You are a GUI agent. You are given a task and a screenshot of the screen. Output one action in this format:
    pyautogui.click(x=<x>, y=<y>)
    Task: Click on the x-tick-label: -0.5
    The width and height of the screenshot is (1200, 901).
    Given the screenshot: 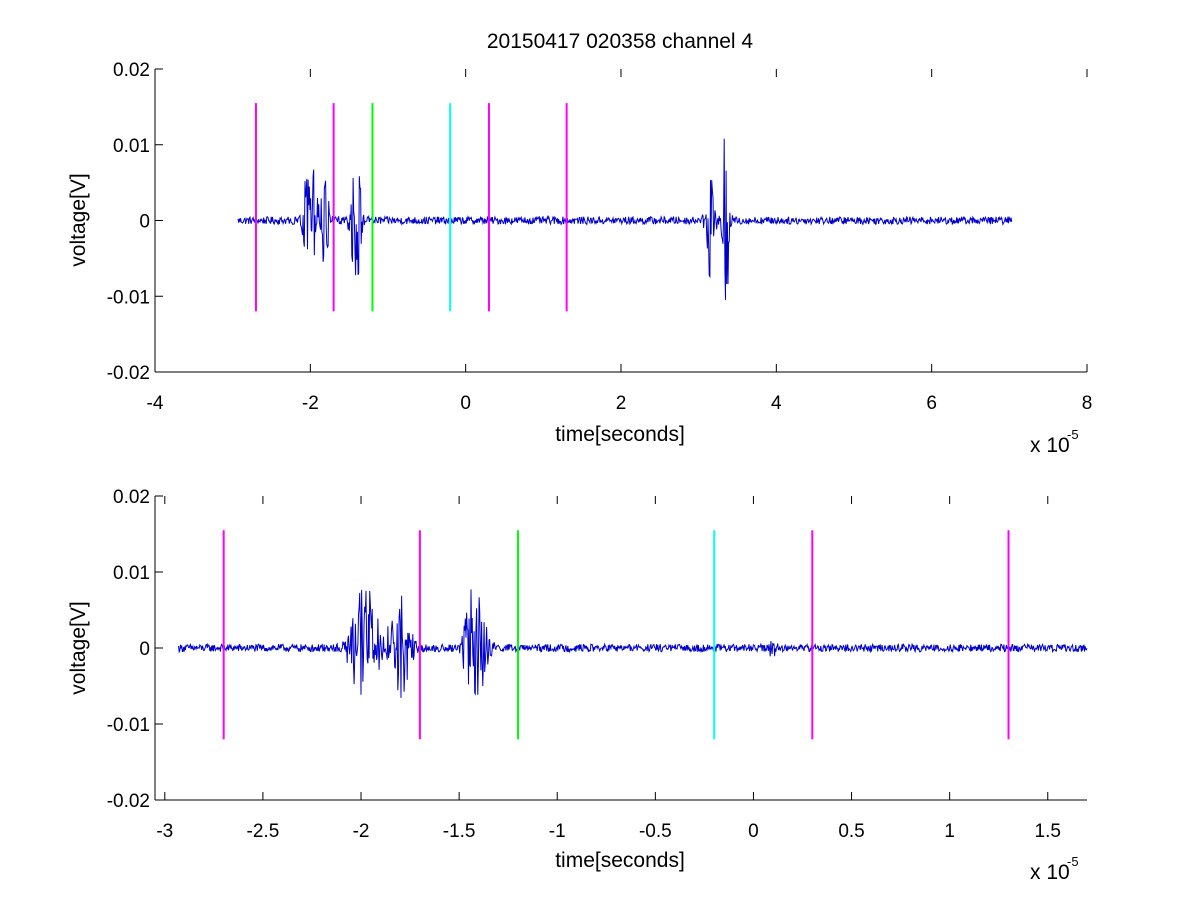 What is the action you would take?
    pyautogui.click(x=655, y=831)
    